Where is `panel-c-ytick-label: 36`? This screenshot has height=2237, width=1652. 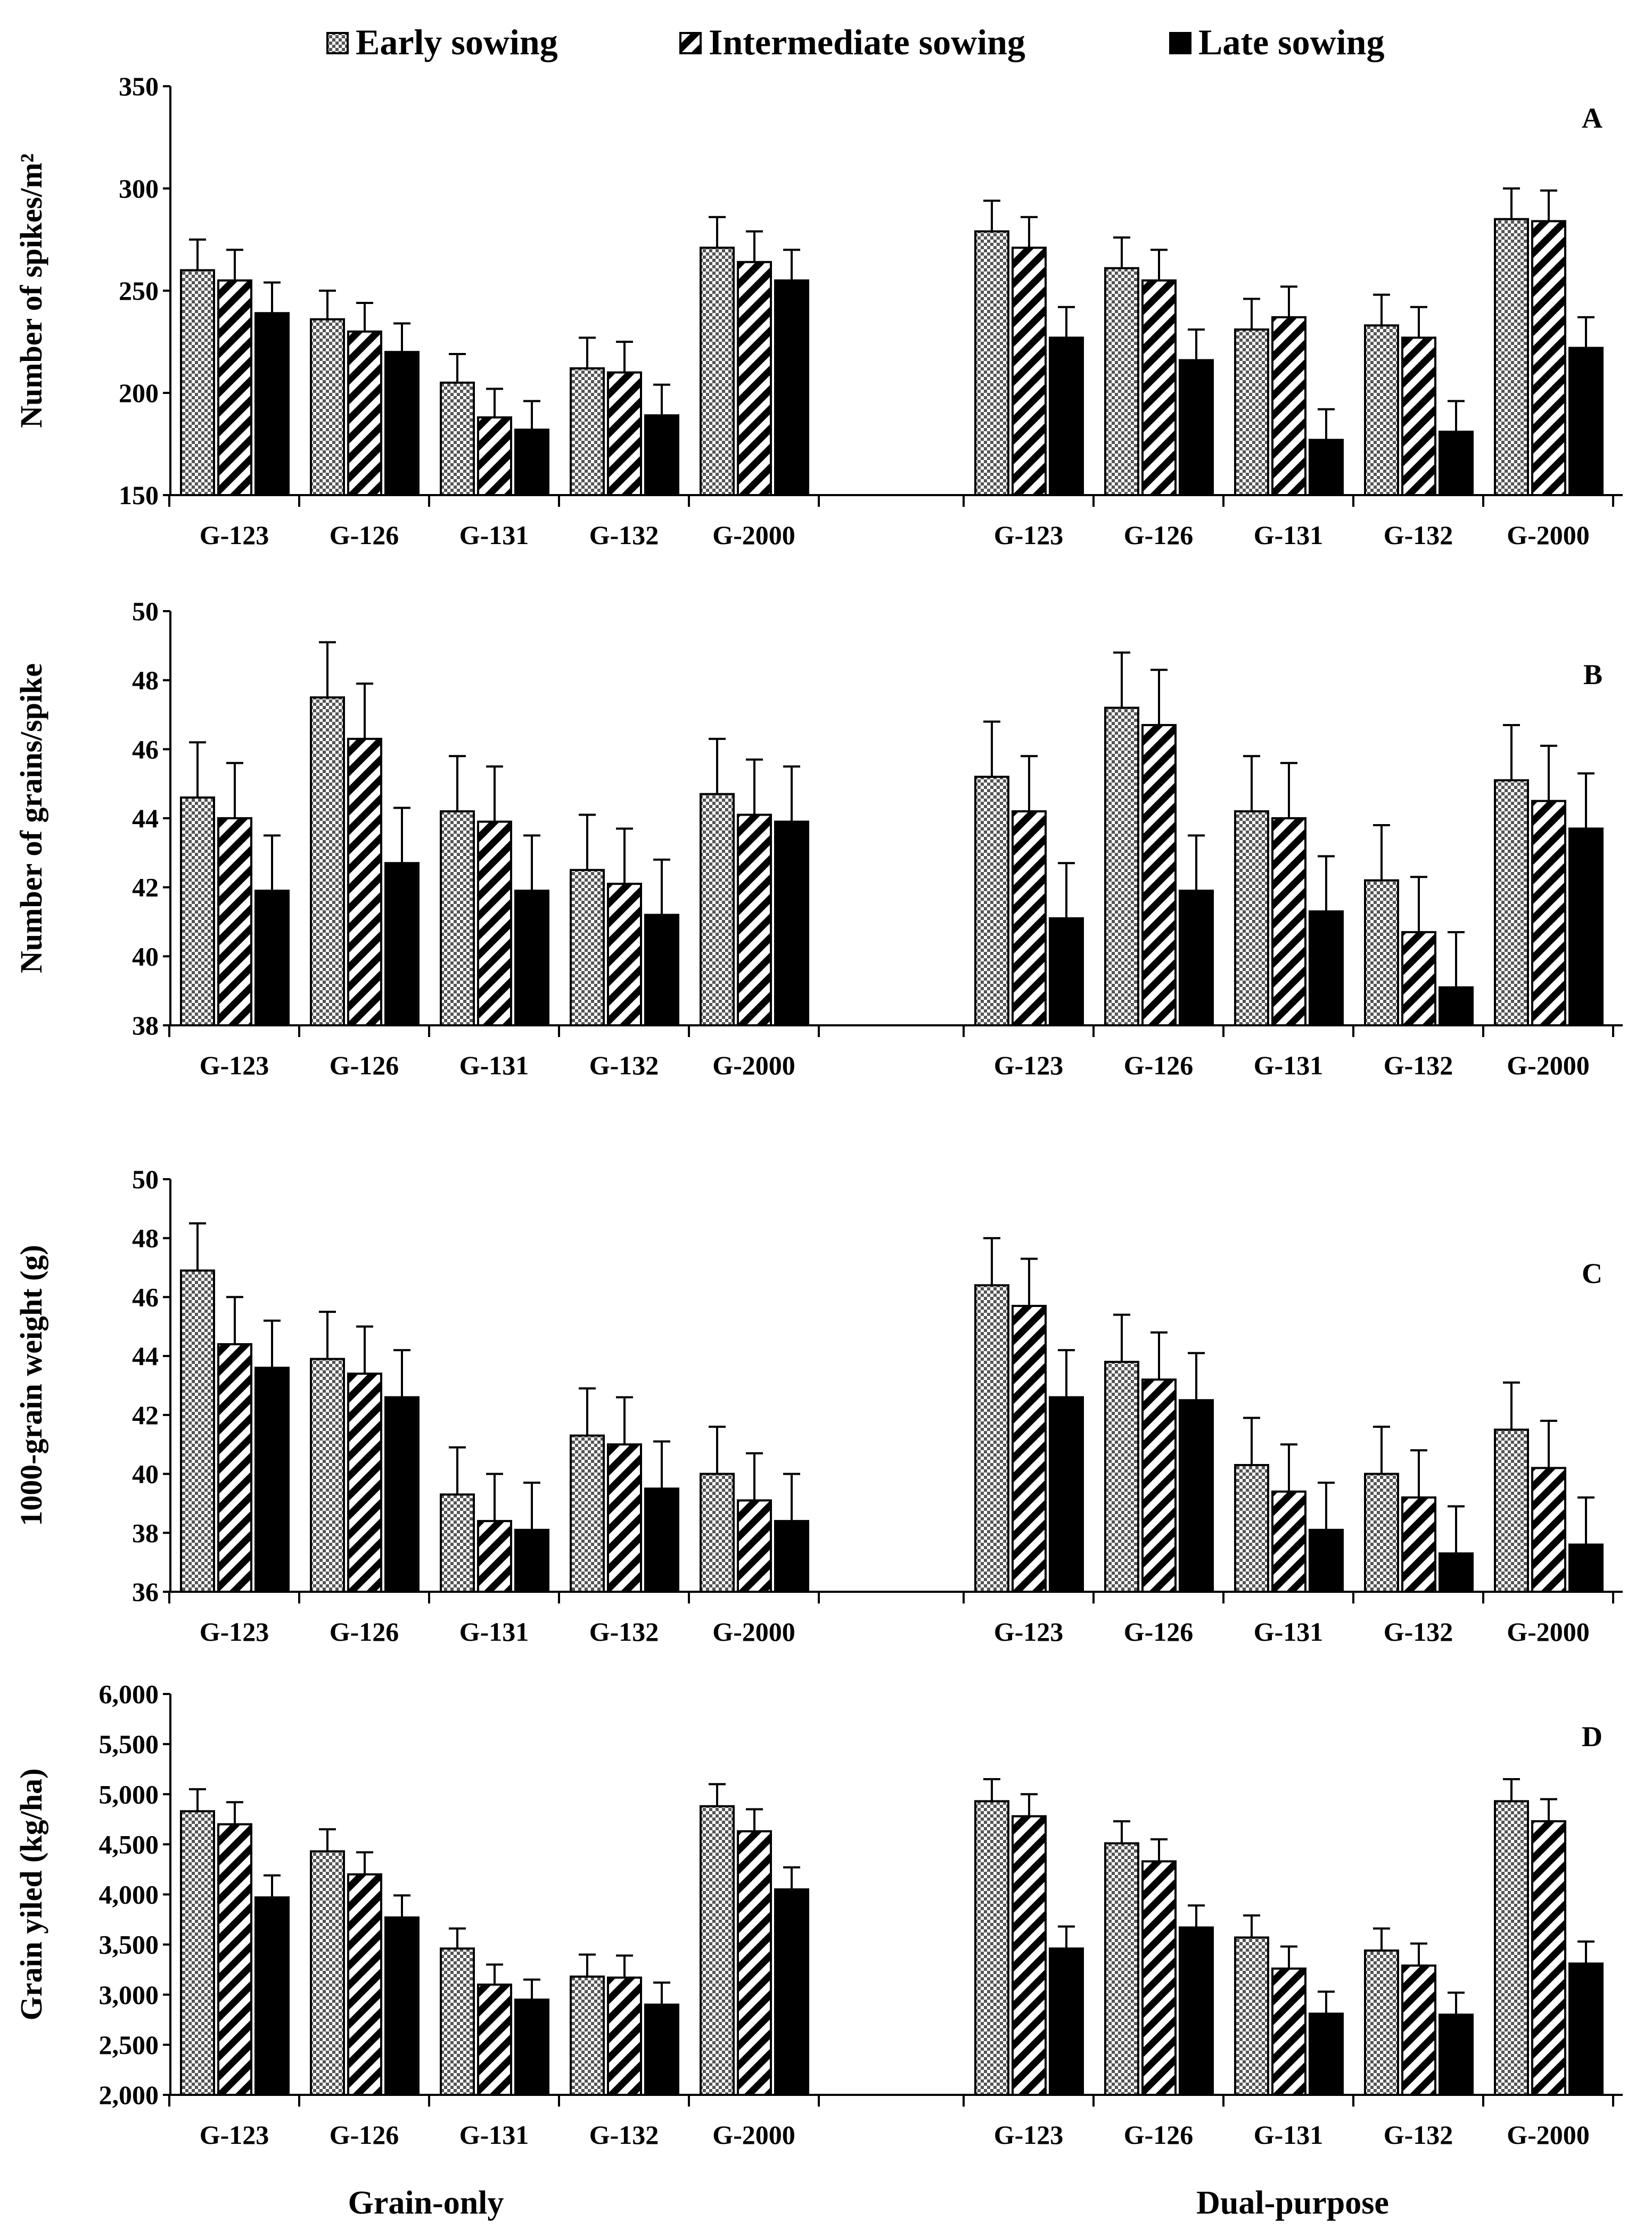
panel-c-ytick-label: 36 is located at coordinates (145, 1592).